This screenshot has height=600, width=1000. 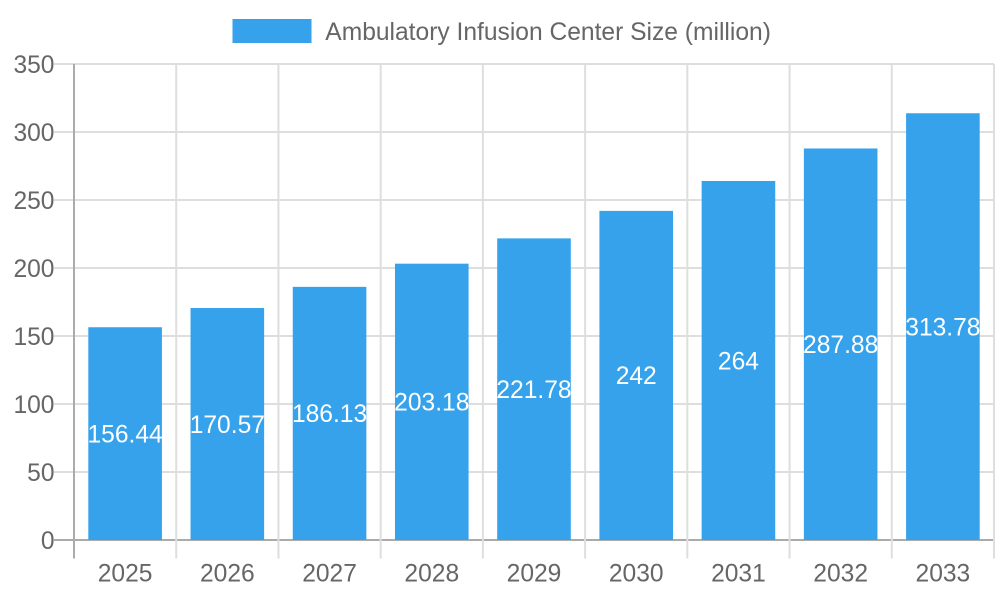 I want to click on svg-text: 300, so click(x=33, y=133).